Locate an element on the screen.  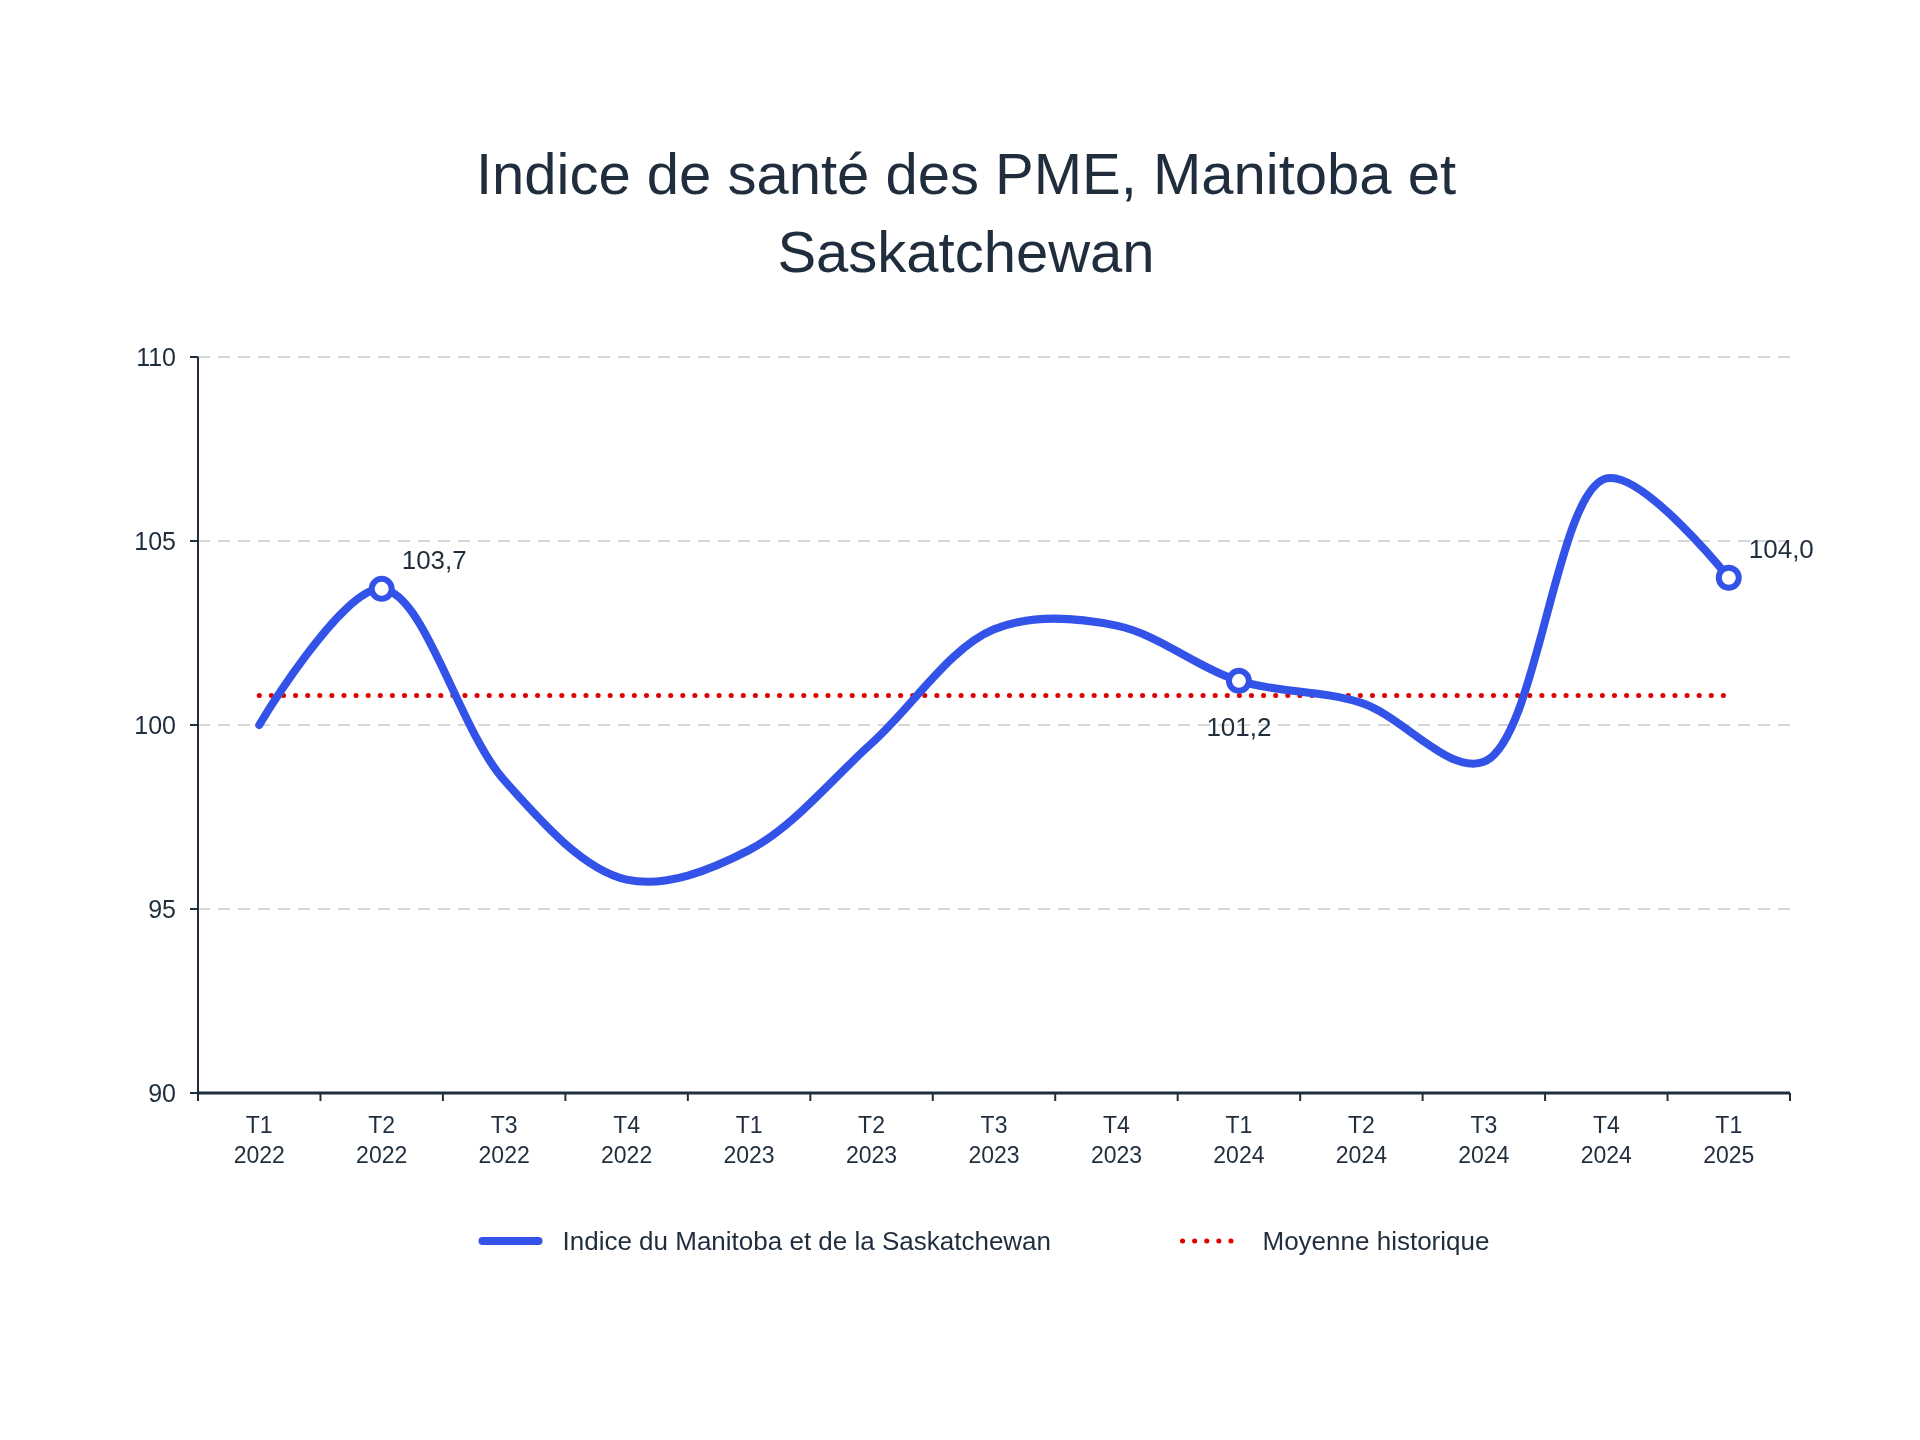
x-tick-label: T3 2023 is located at coordinates (994, 1140).